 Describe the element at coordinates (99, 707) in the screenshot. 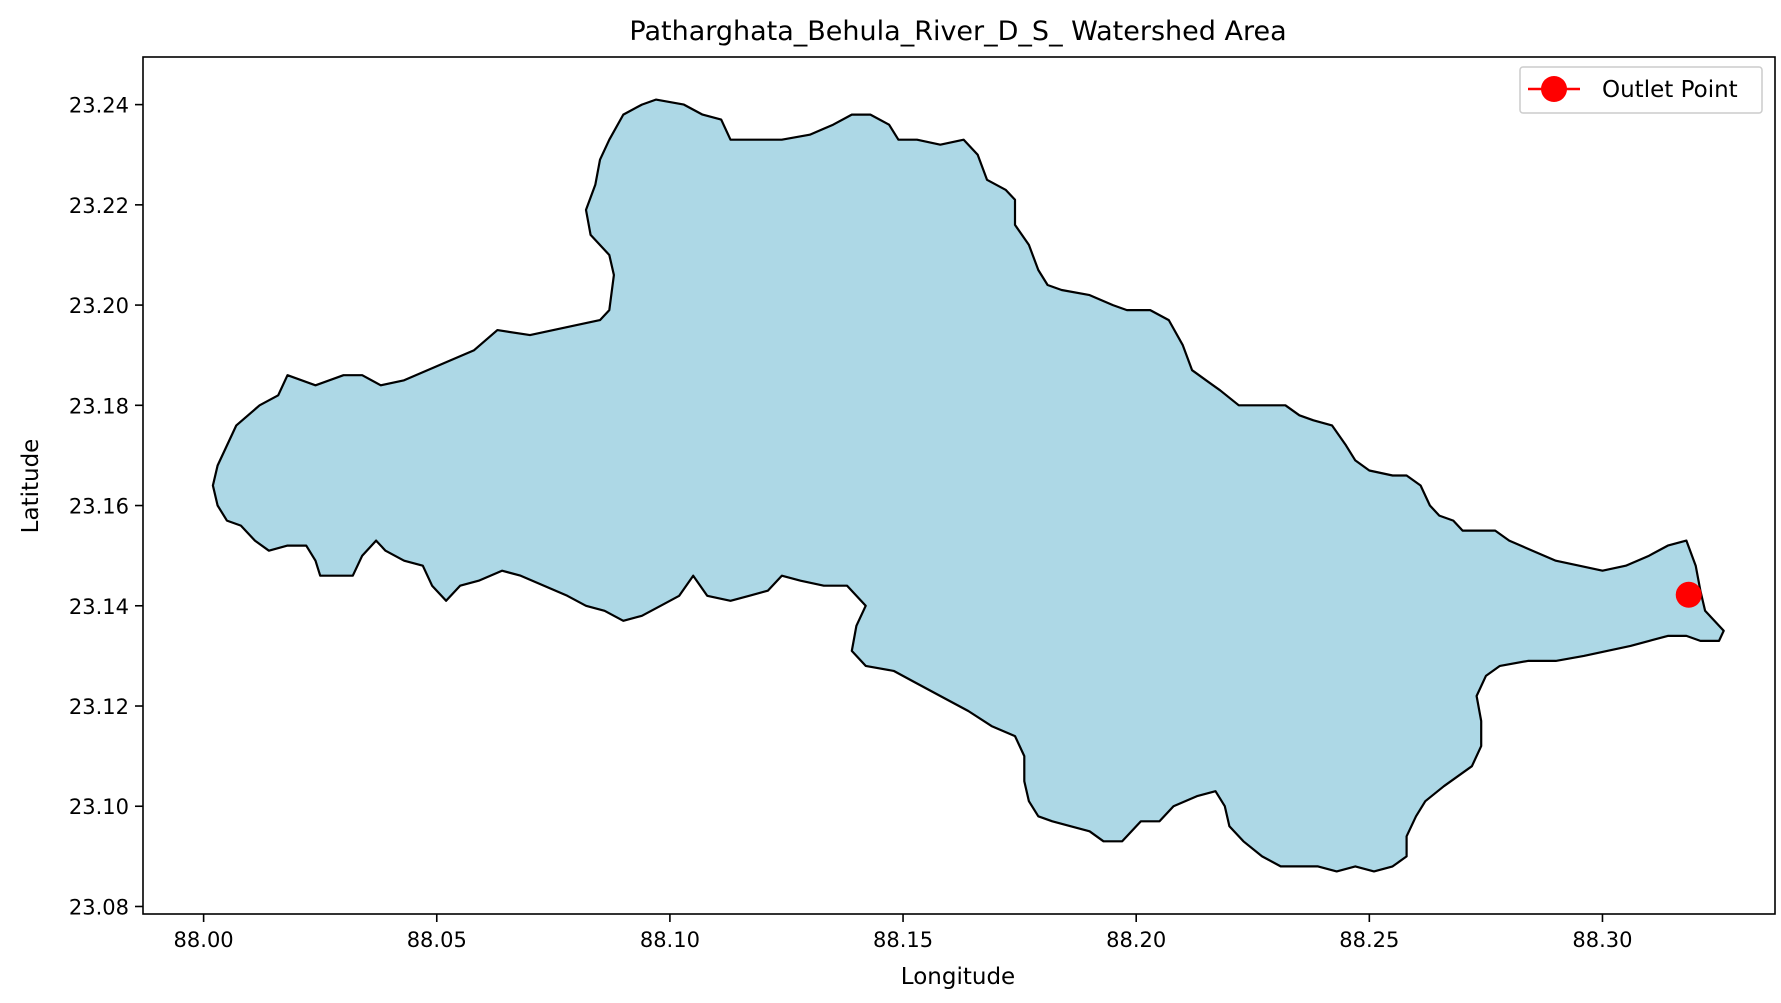

I see `y-tick-label: 23.12` at that location.